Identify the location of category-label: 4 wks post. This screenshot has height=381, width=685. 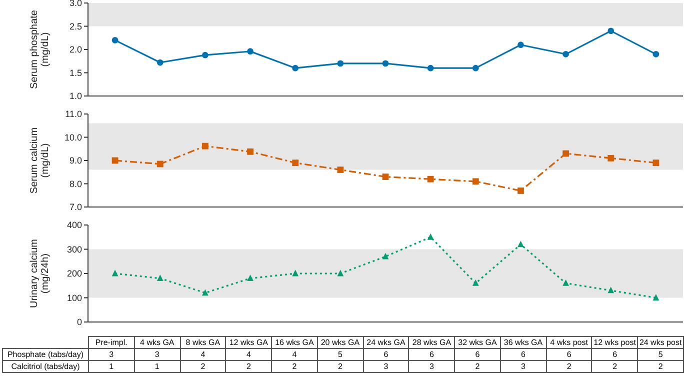
(569, 342).